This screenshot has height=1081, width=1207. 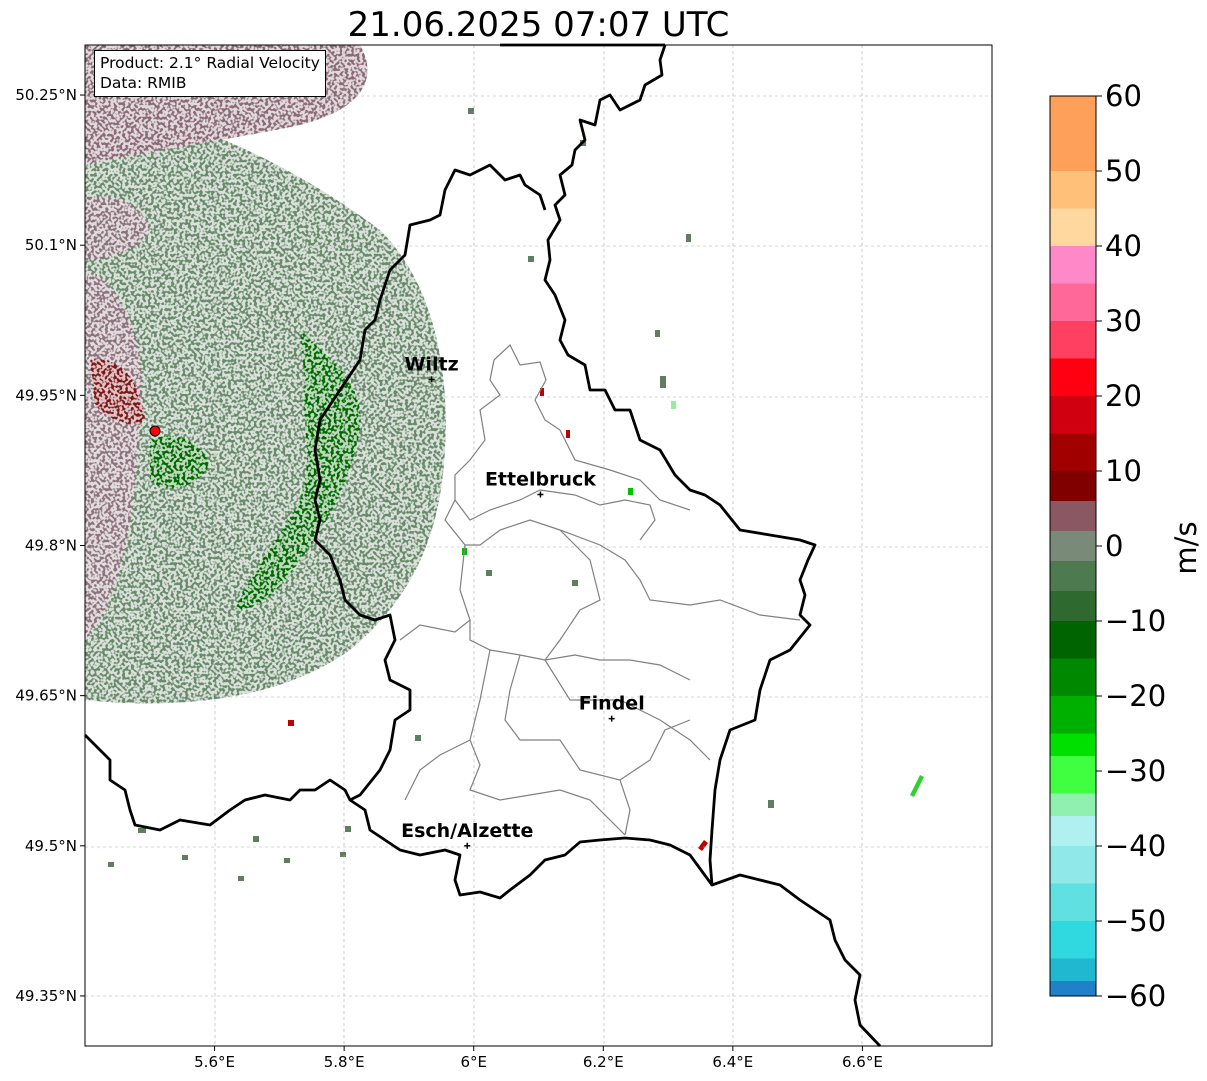 I want to click on y-tick-label: 50.1°N, so click(x=51, y=245).